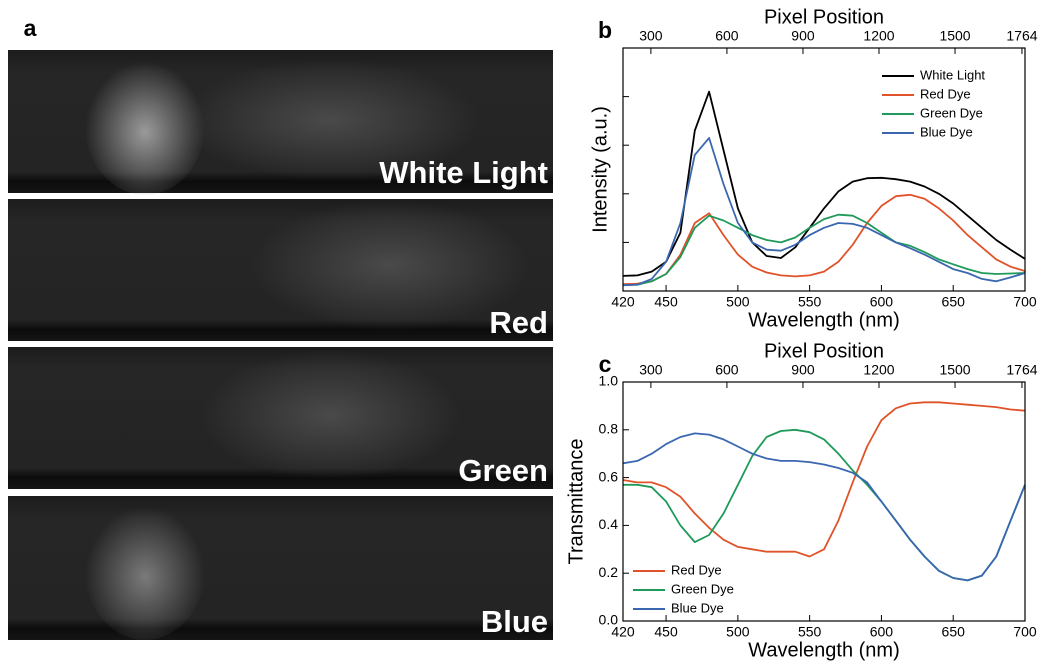 This screenshot has width=1043, height=664. I want to click on image-red: Red, so click(280, 270).